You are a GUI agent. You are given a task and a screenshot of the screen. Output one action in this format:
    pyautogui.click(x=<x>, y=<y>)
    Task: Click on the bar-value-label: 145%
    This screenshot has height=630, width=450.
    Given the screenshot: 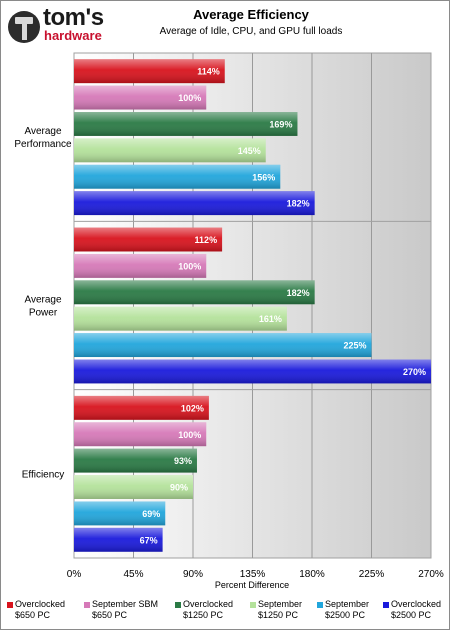 What is the action you would take?
    pyautogui.click(x=249, y=151)
    